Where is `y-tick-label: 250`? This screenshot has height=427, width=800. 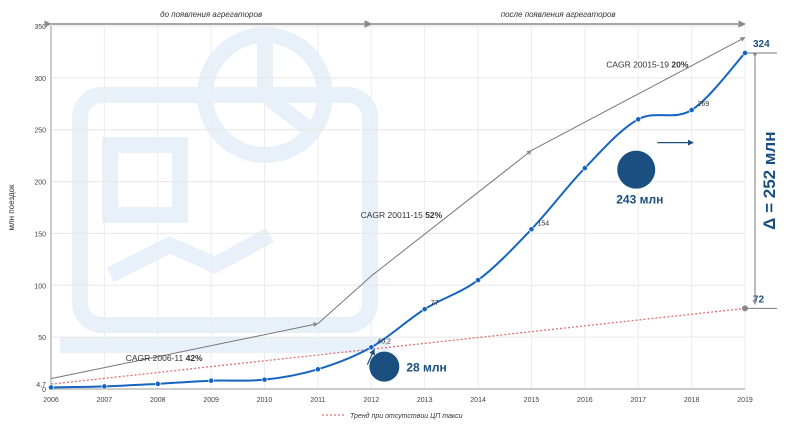 y-tick-label: 250 is located at coordinates (40, 131).